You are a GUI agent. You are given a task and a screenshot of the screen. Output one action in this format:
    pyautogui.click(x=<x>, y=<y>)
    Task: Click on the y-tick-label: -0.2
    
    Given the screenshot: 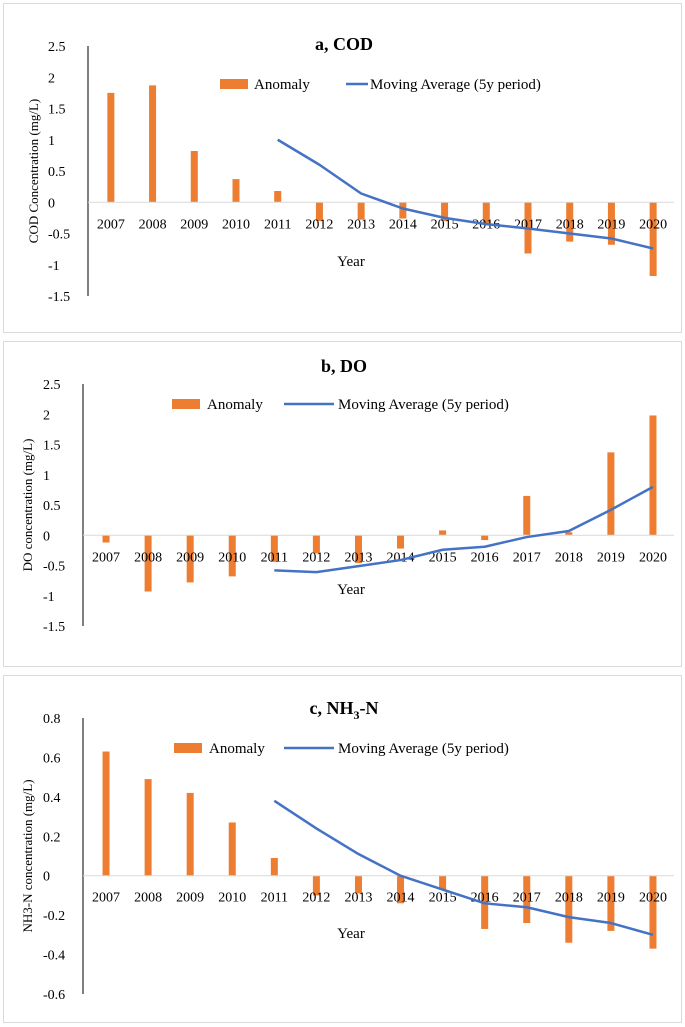 What is the action you would take?
    pyautogui.click(x=54, y=916)
    